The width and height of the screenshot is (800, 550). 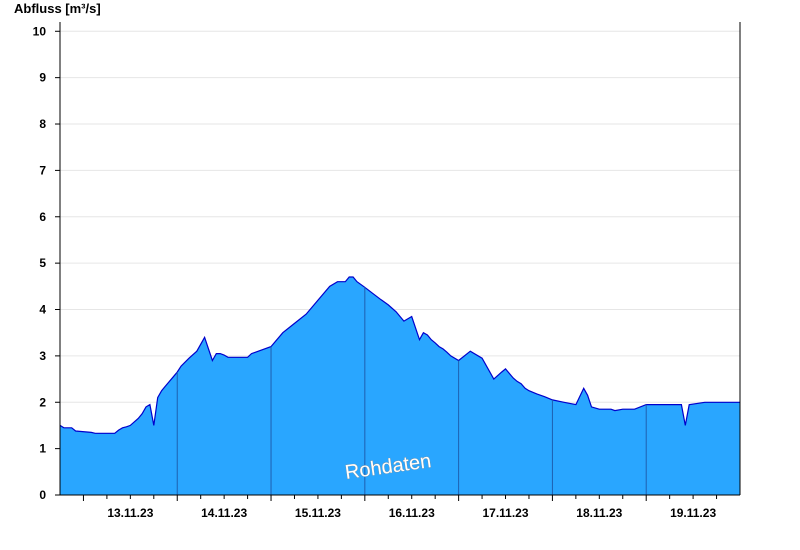 I want to click on x-tick-label-17.11.23: 17.11.23, so click(x=505, y=513).